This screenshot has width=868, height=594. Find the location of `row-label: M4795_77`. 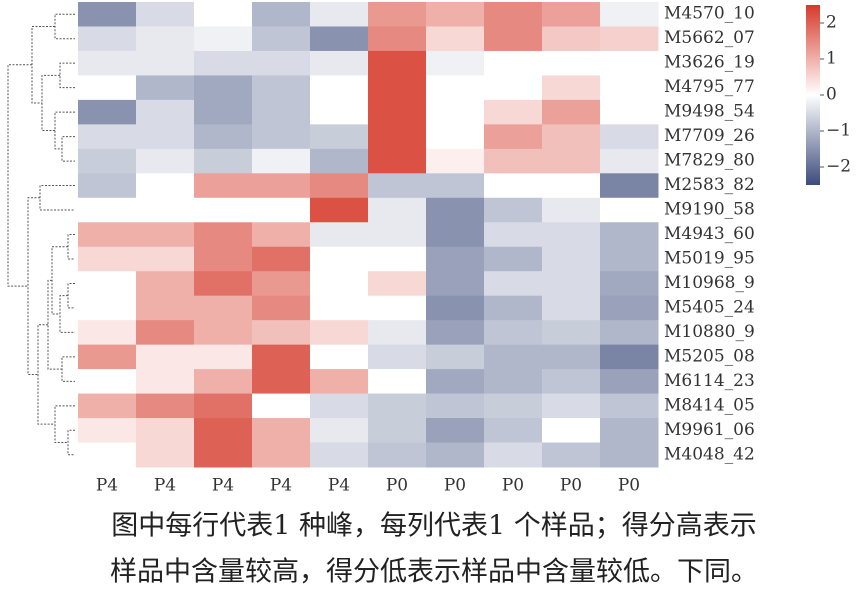

row-label: M4795_77 is located at coordinates (709, 87).